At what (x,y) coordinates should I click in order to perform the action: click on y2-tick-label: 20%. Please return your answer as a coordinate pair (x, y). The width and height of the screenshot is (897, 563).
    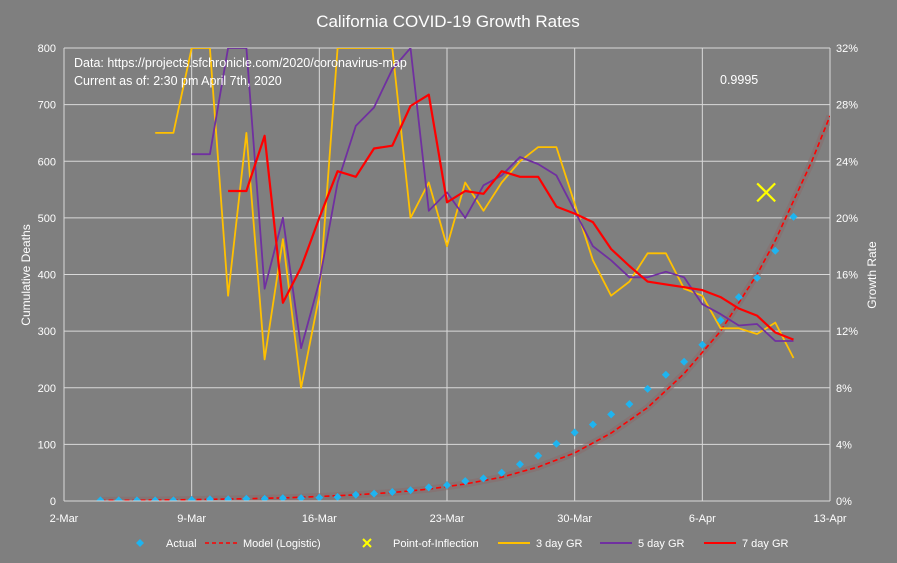
    Looking at the image, I should click on (847, 219).